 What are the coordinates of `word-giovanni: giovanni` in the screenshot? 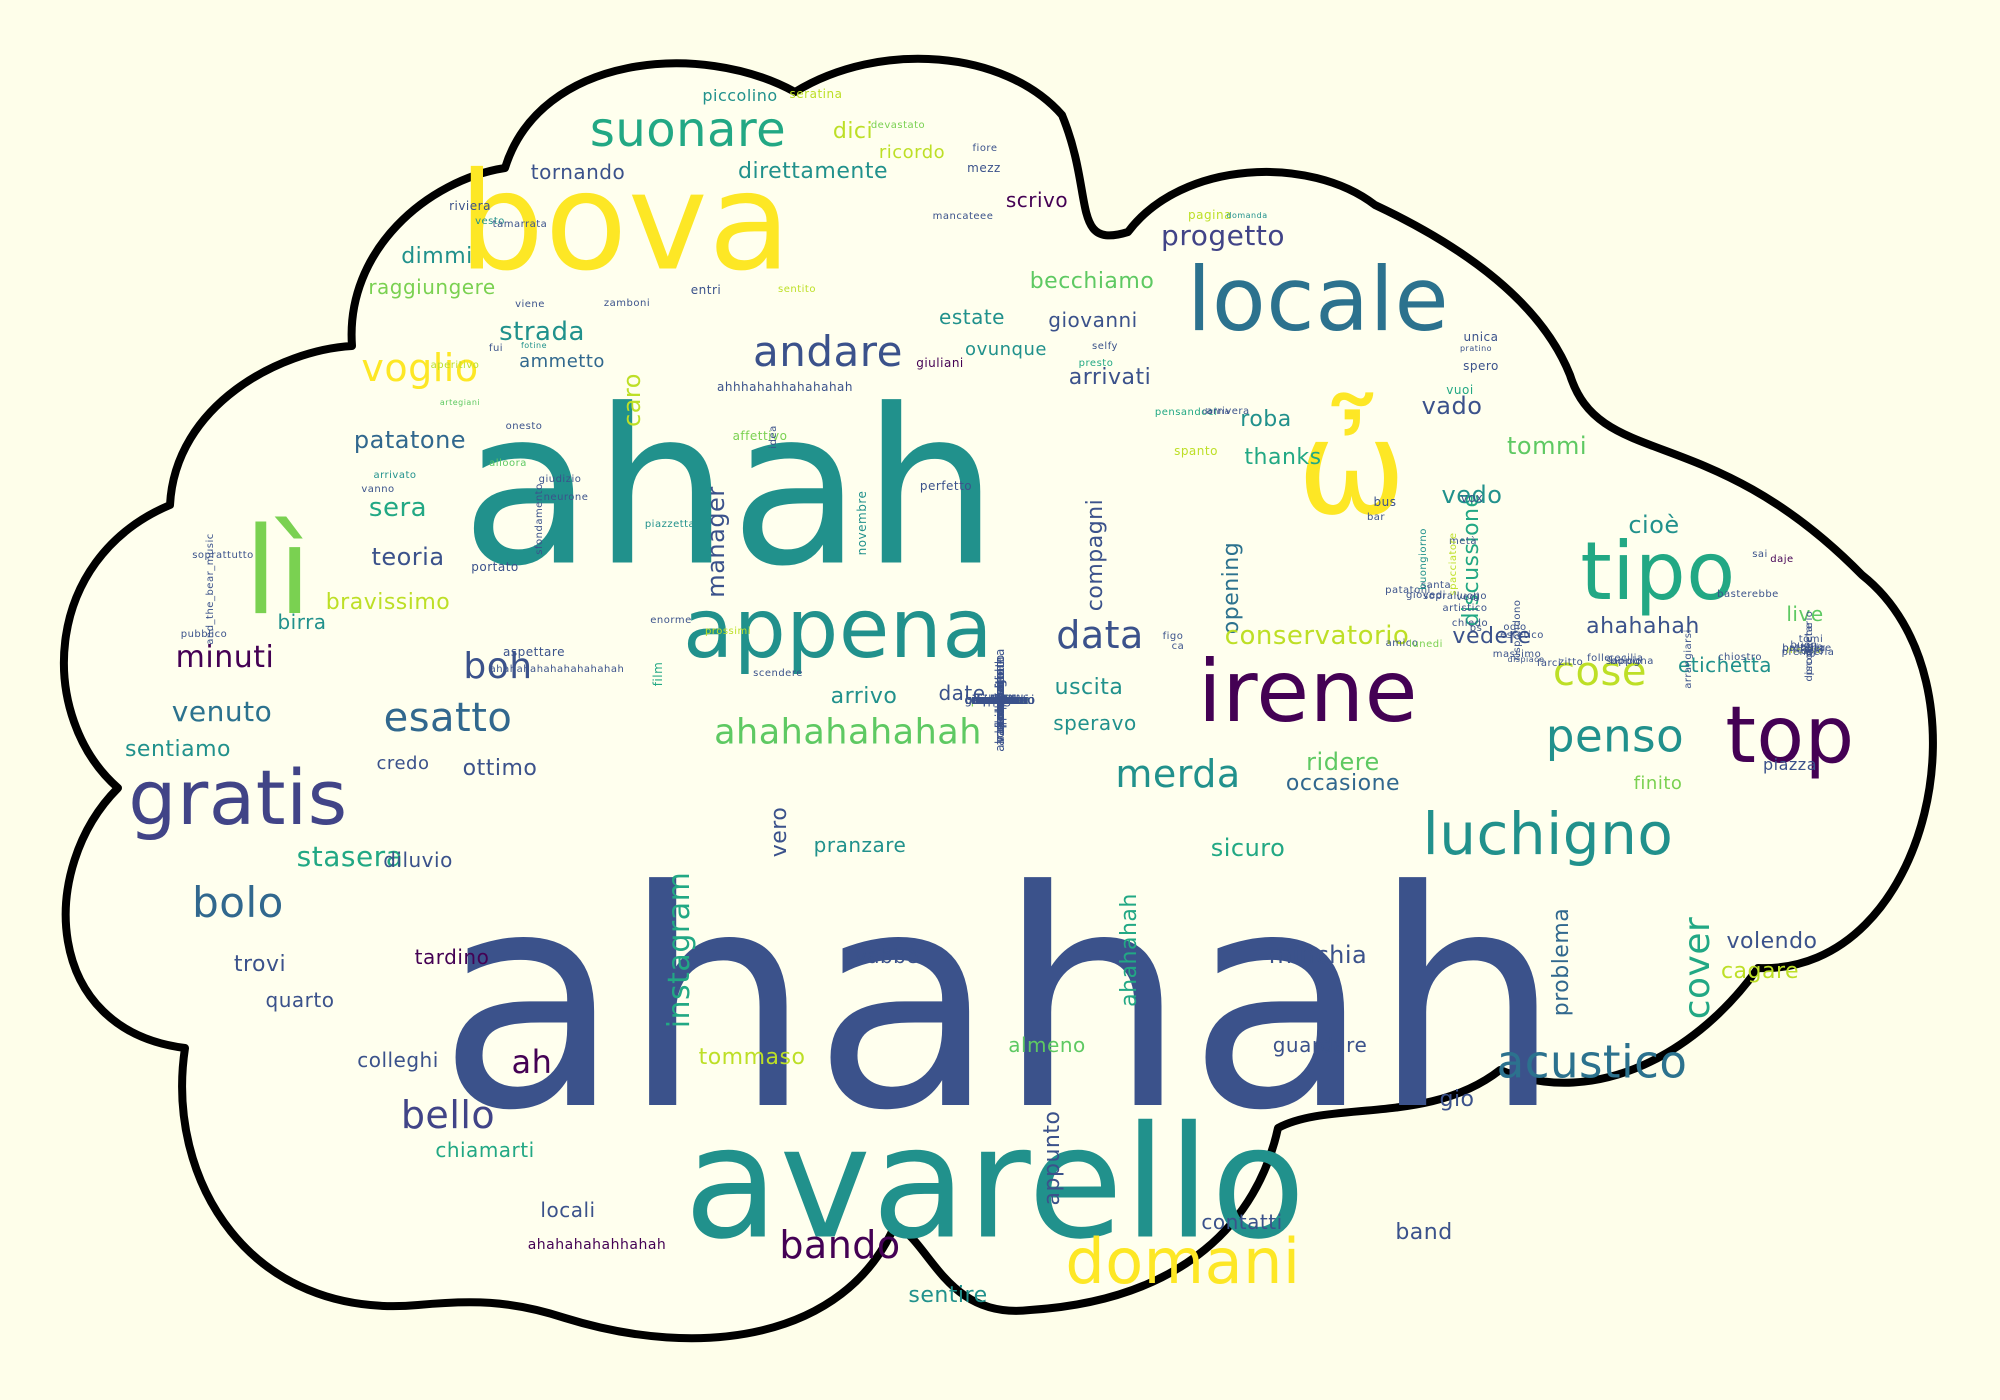 It's located at (1093, 320).